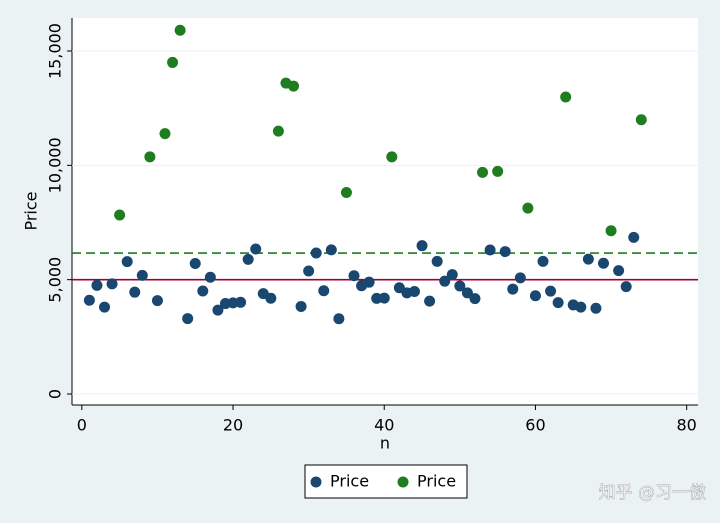 This screenshot has height=523, width=720. What do you see at coordinates (652, 493) in the screenshot?
I see `watermark: 知乎 @习一傲` at bounding box center [652, 493].